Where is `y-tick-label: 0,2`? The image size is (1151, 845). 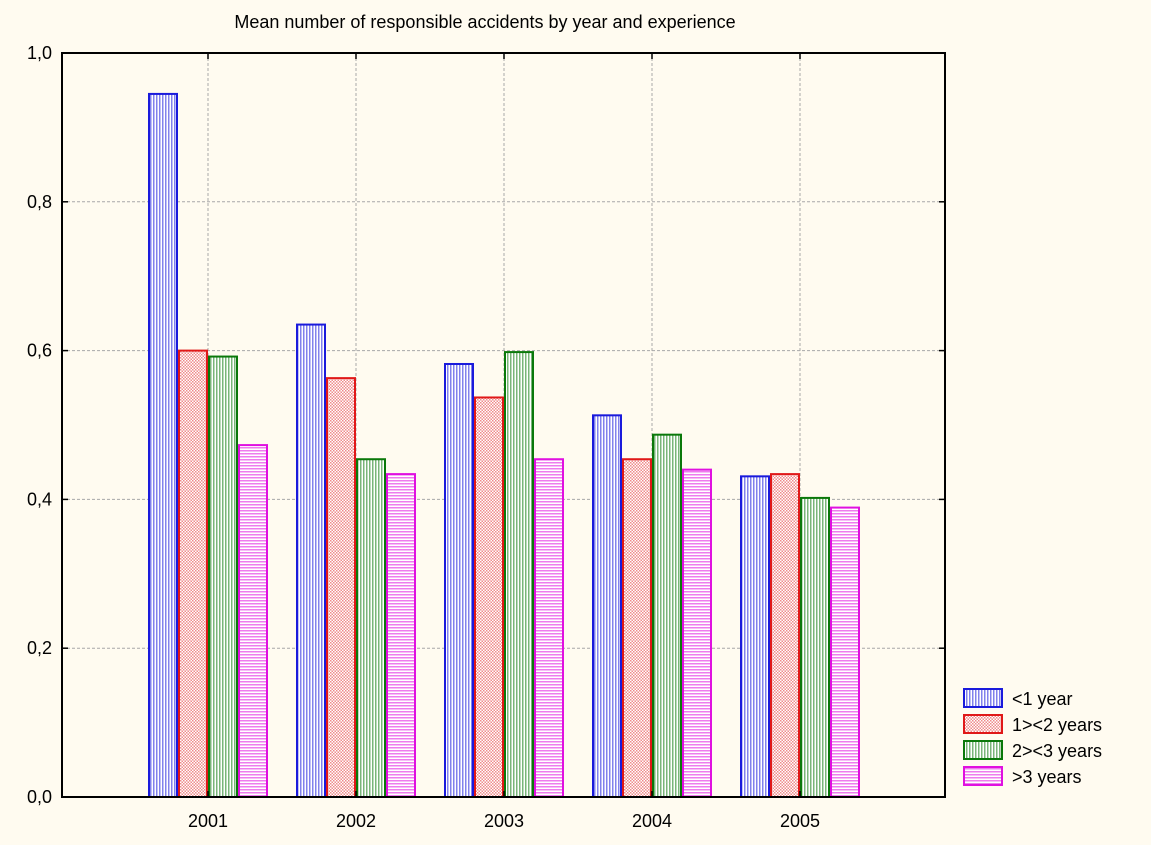 y-tick-label: 0,2 is located at coordinates (39, 648).